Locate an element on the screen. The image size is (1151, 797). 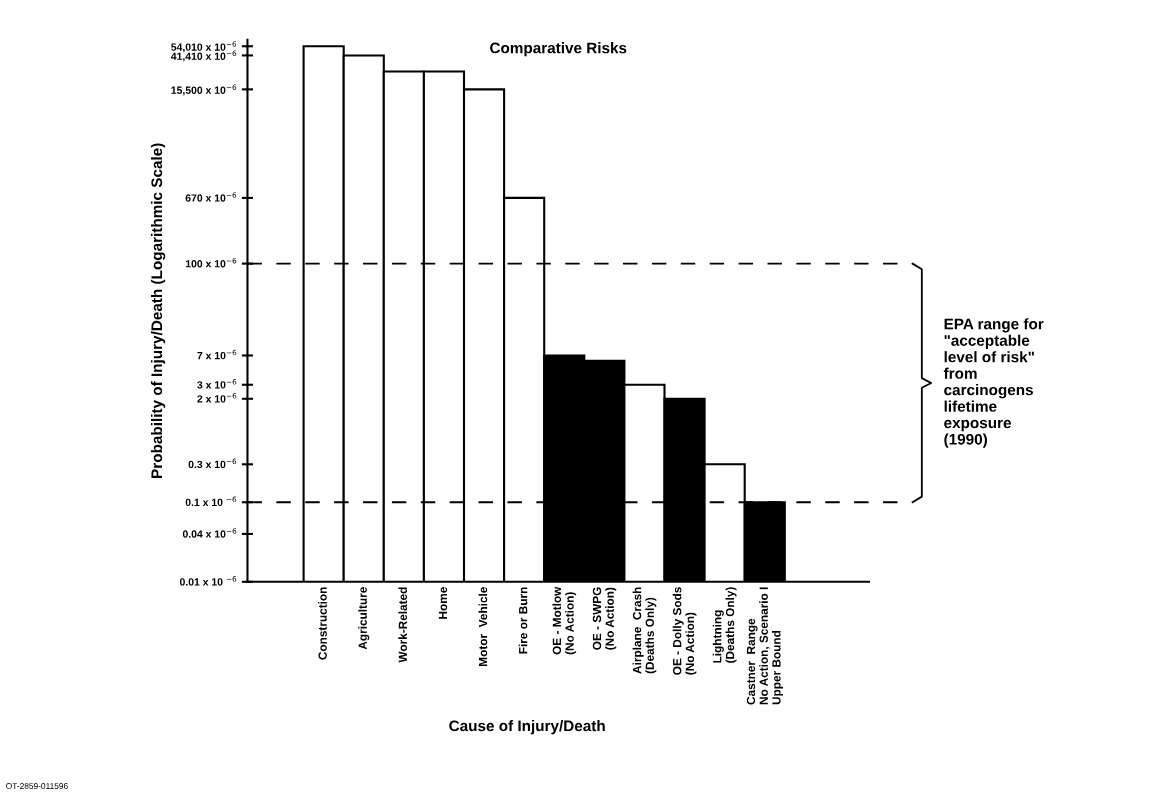
x-axis-title: Cause of Injury/Death is located at coordinates (527, 727).